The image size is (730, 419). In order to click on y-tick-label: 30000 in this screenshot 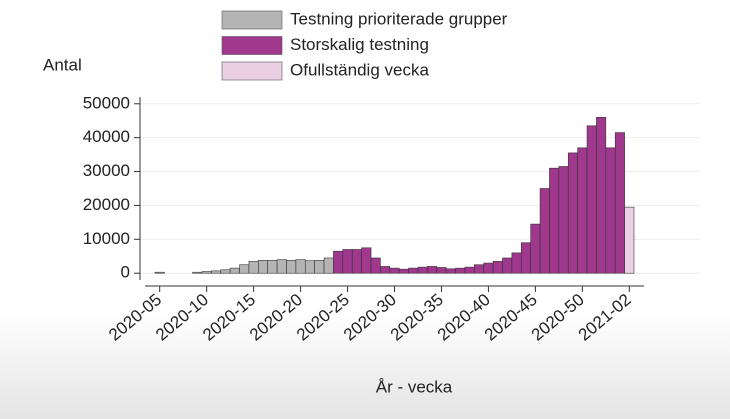, I will do `click(106, 170)`.